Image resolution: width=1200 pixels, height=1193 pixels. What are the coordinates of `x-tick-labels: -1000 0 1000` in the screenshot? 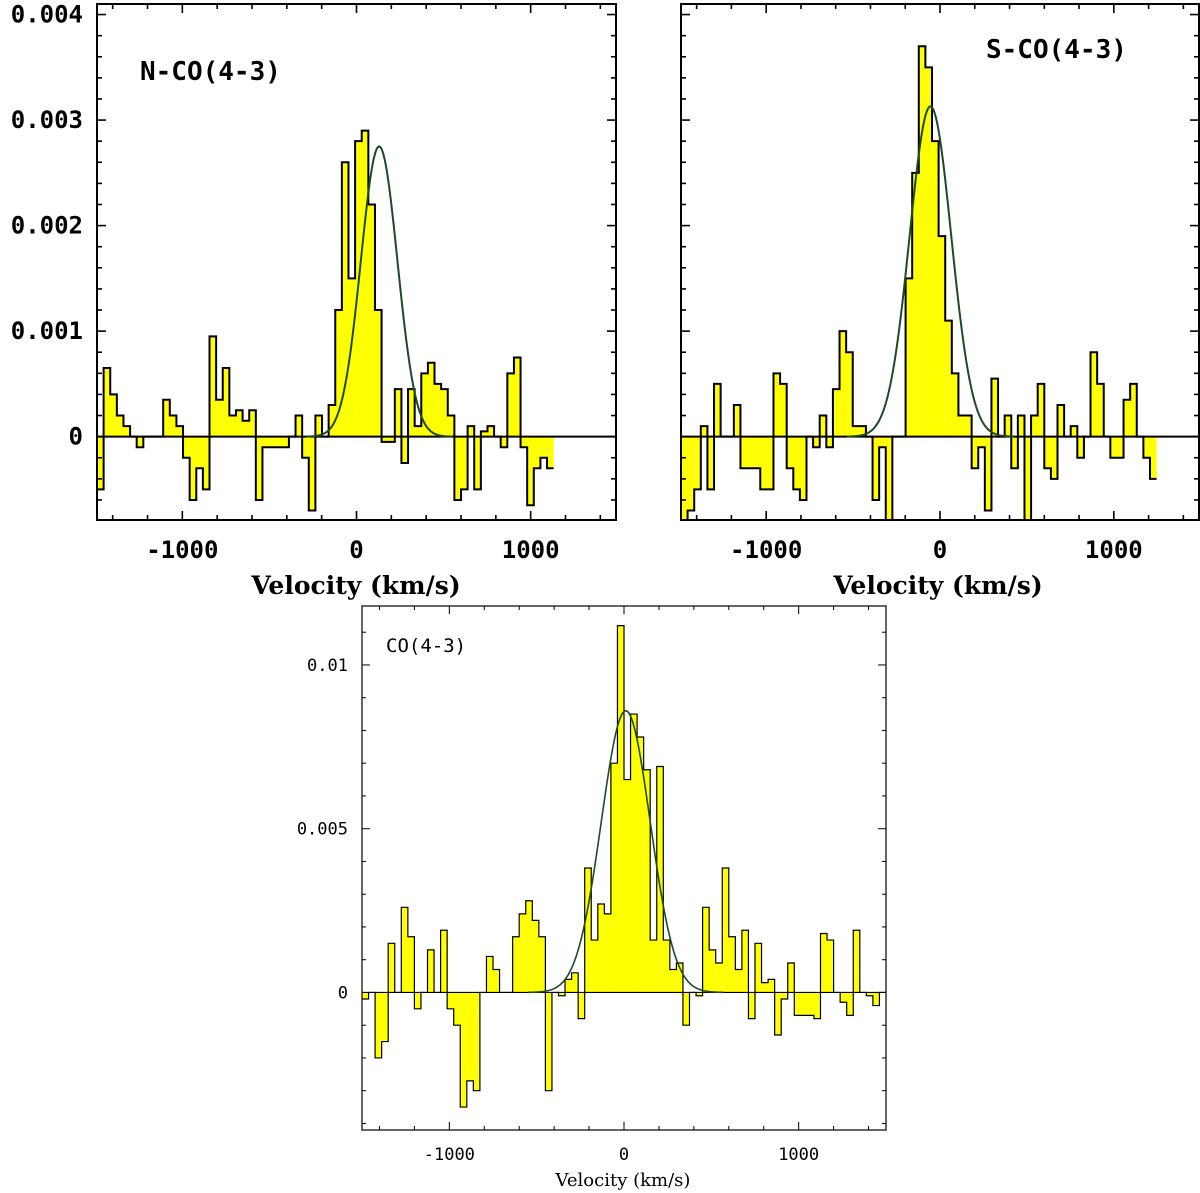 It's located at (936, 550).